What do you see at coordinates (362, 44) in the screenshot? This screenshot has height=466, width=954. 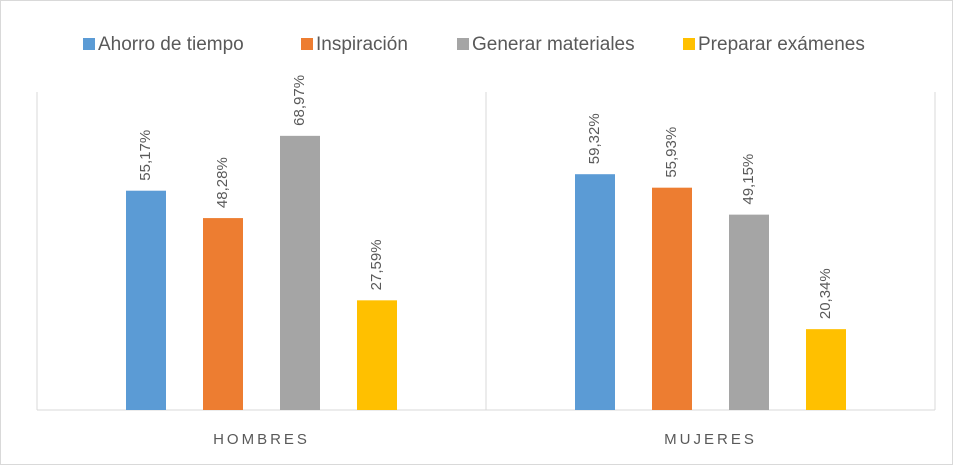 I see `legend-label: Inspiración` at bounding box center [362, 44].